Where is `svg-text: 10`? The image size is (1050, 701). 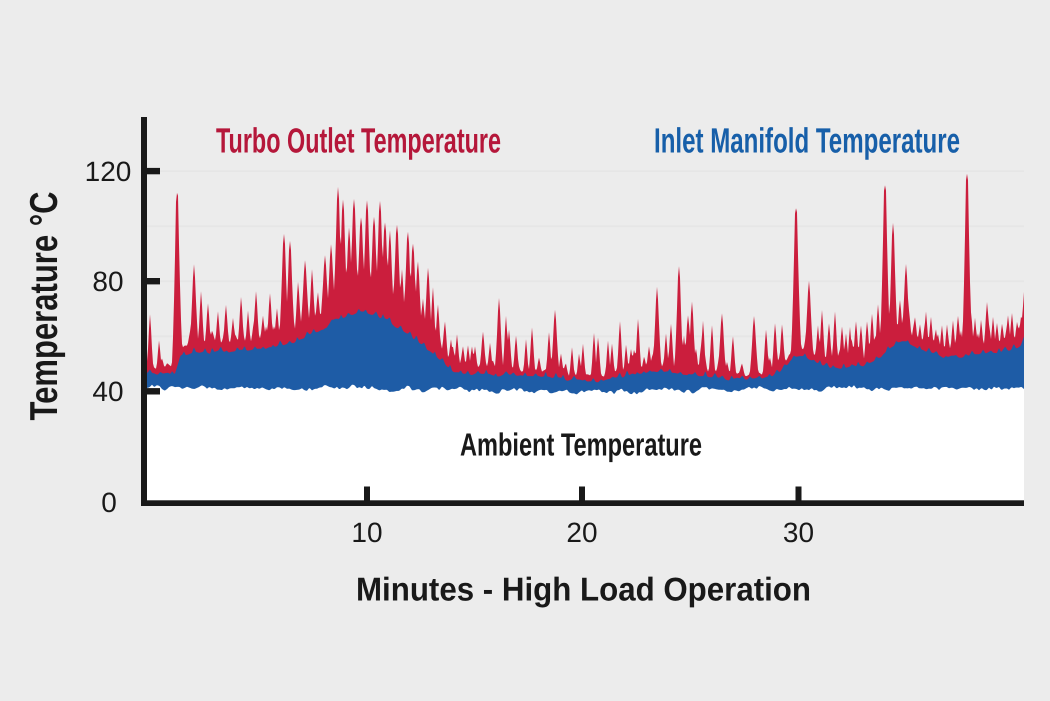
svg-text: 10 is located at coordinates (366, 532).